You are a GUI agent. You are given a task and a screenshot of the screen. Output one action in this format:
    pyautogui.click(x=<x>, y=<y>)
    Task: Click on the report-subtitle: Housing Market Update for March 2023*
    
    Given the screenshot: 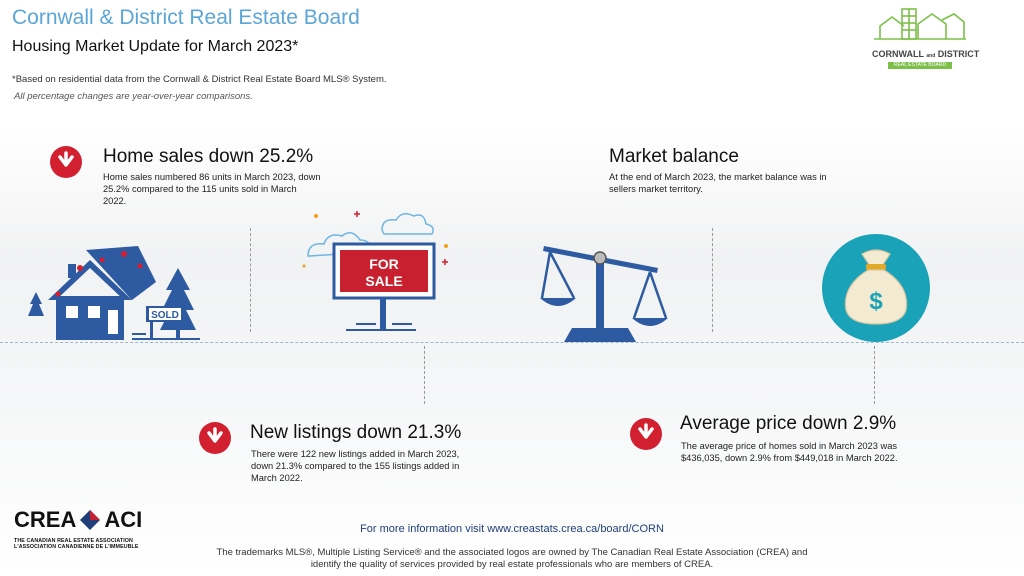 What is the action you would take?
    pyautogui.click(x=155, y=46)
    